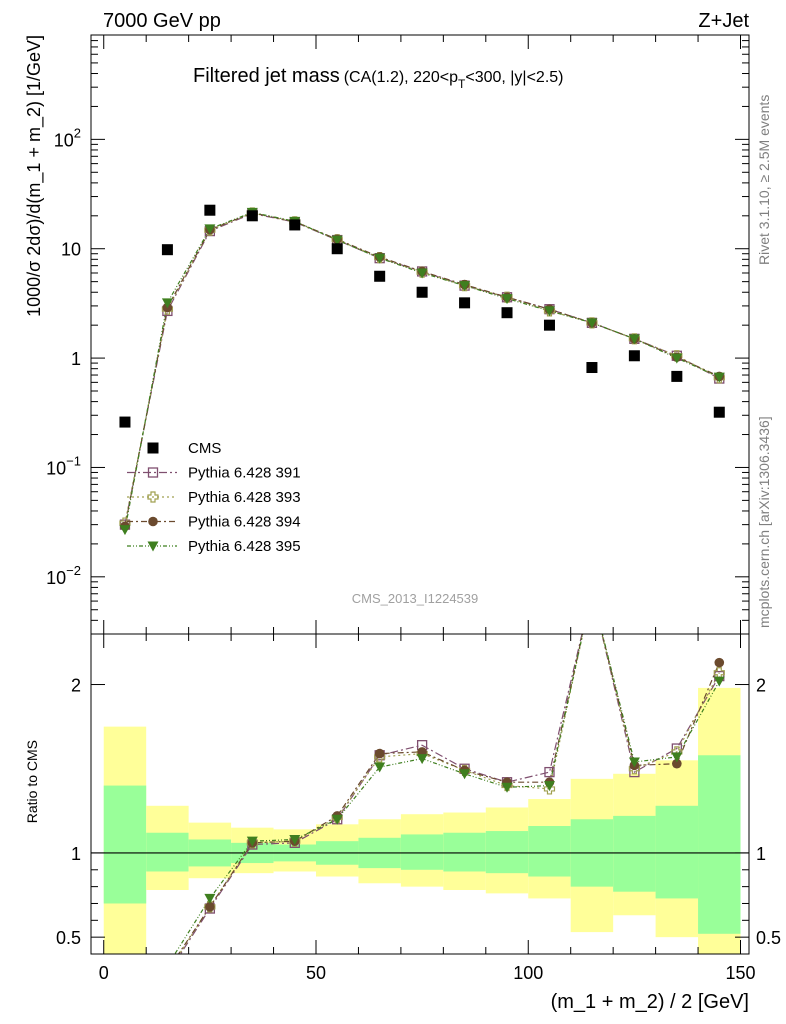 Image resolution: width=786 pixels, height=1024 pixels. What do you see at coordinates (34, 176) in the screenshot?
I see `y-axis-title-main: 1000/σ 2dσ)/d(m_1 + m_2) [1/GeV]` at bounding box center [34, 176].